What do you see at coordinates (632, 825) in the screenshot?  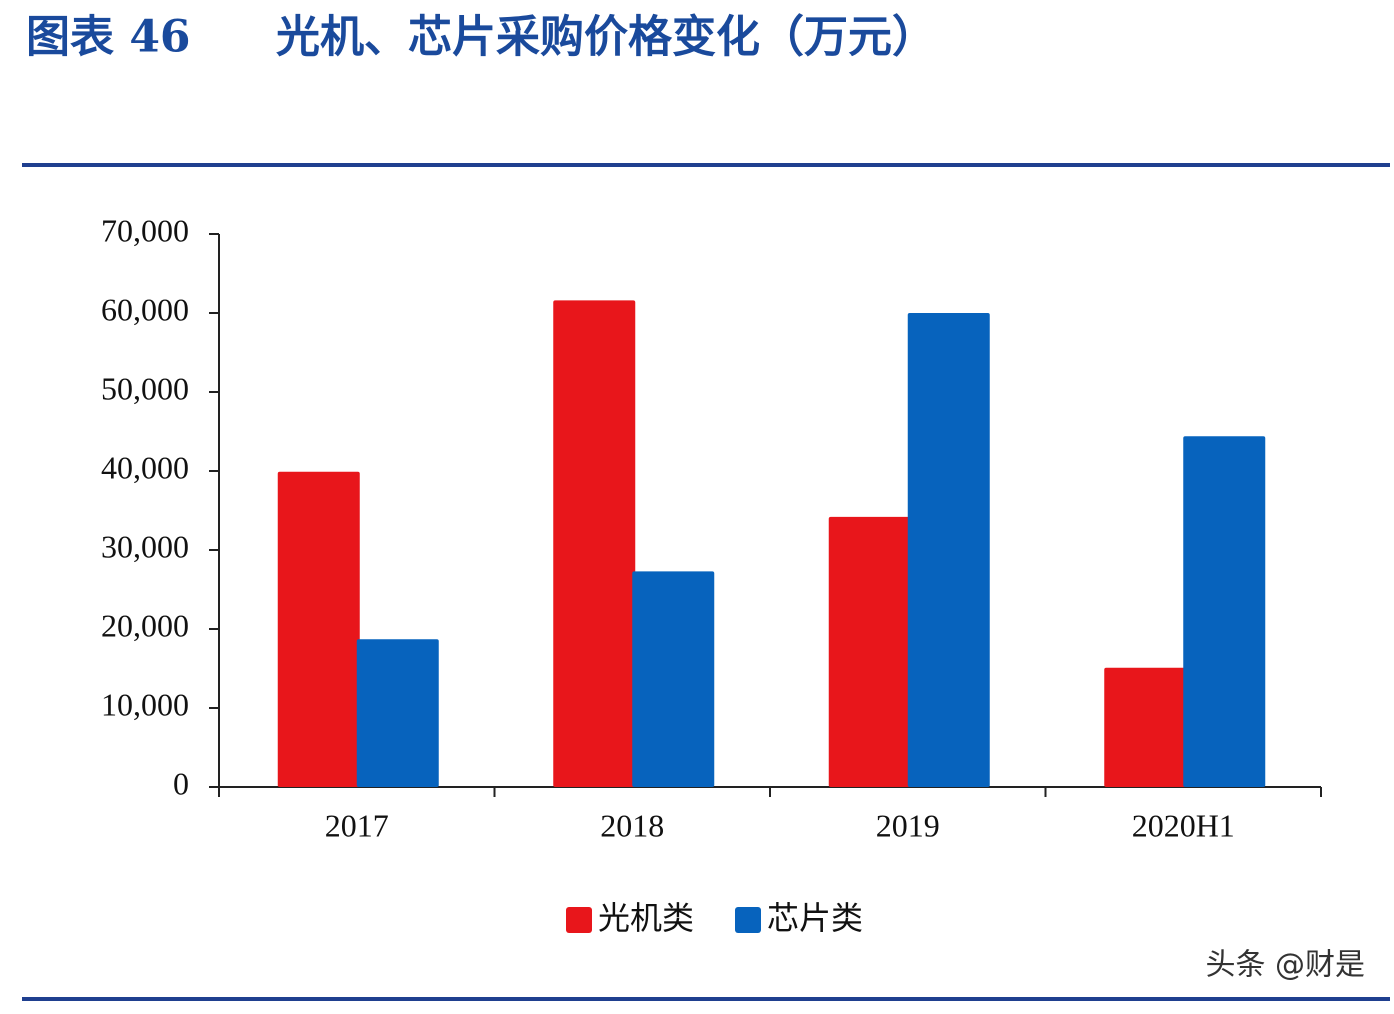 I see `x-tick-label: 2018` at bounding box center [632, 825].